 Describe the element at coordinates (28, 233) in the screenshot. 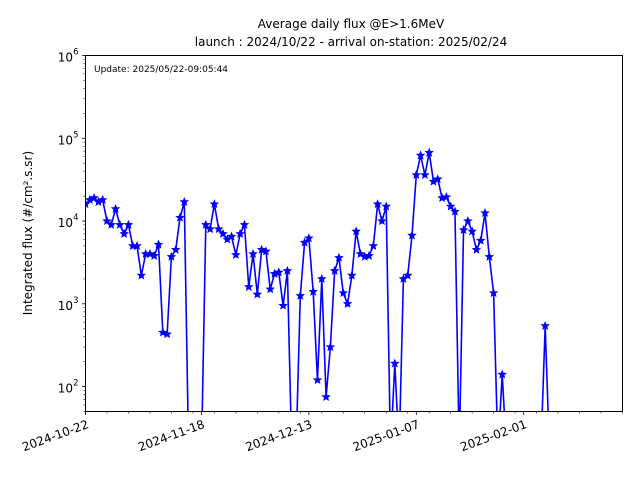

I see `y-axis-label: Integrated flux (#/cm².s.sr)` at that location.